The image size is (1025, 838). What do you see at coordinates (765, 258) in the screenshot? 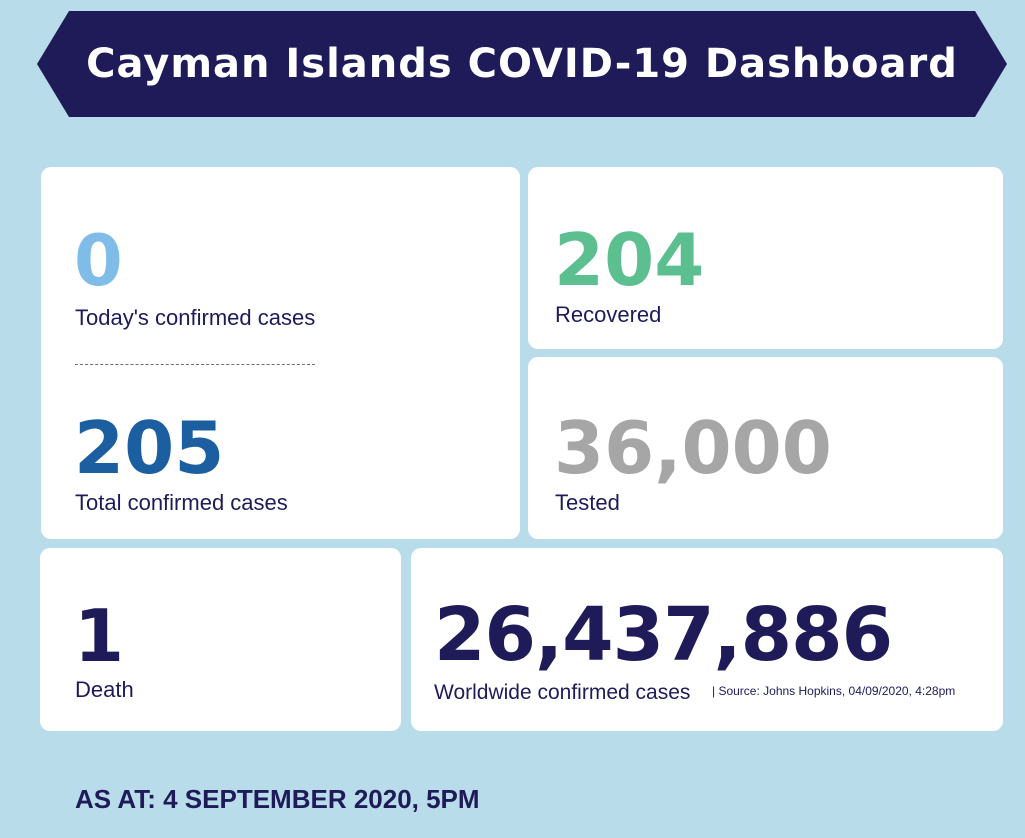
I see `recovered-card` at bounding box center [765, 258].